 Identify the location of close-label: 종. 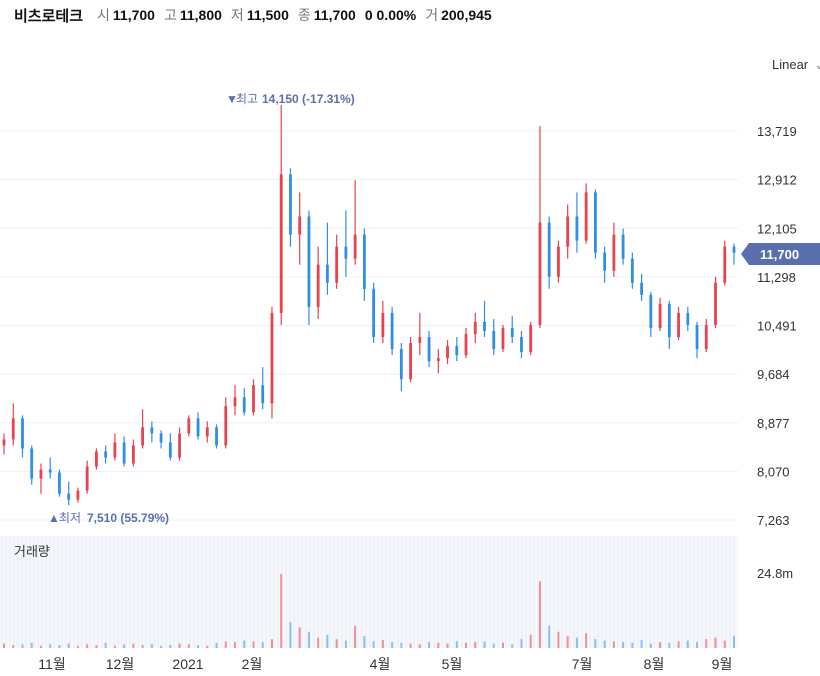
(304, 15).